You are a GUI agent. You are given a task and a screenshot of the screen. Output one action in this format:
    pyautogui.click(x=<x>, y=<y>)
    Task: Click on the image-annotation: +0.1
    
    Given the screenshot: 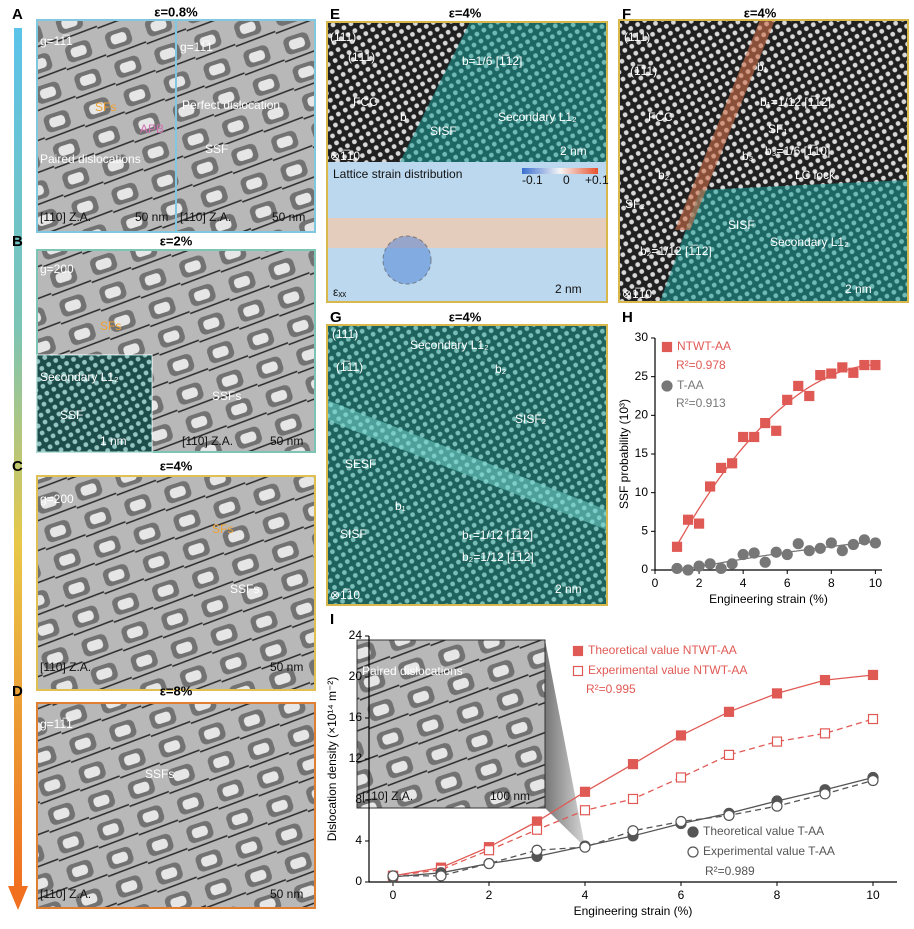 What is the action you would take?
    pyautogui.click(x=597, y=180)
    